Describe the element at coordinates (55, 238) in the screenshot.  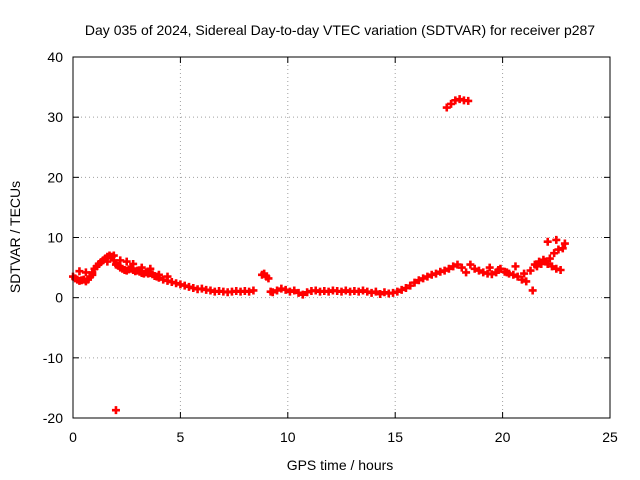
I see `y-tick-label: 10` at that location.